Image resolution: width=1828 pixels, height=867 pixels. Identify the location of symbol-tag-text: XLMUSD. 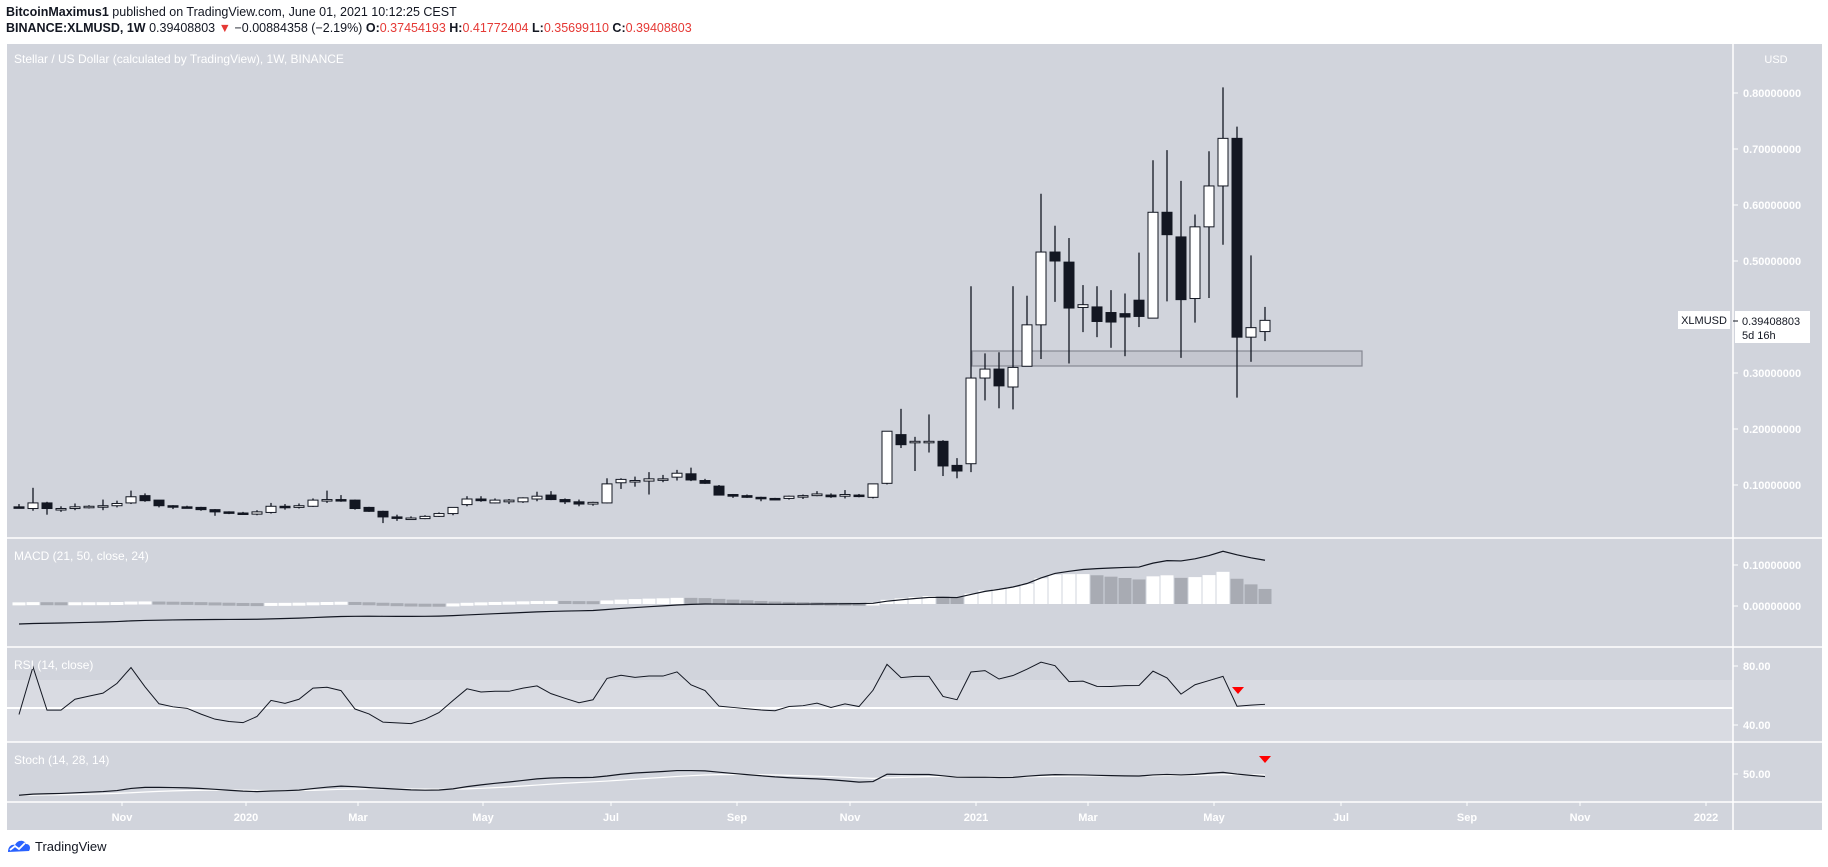
(1704, 321).